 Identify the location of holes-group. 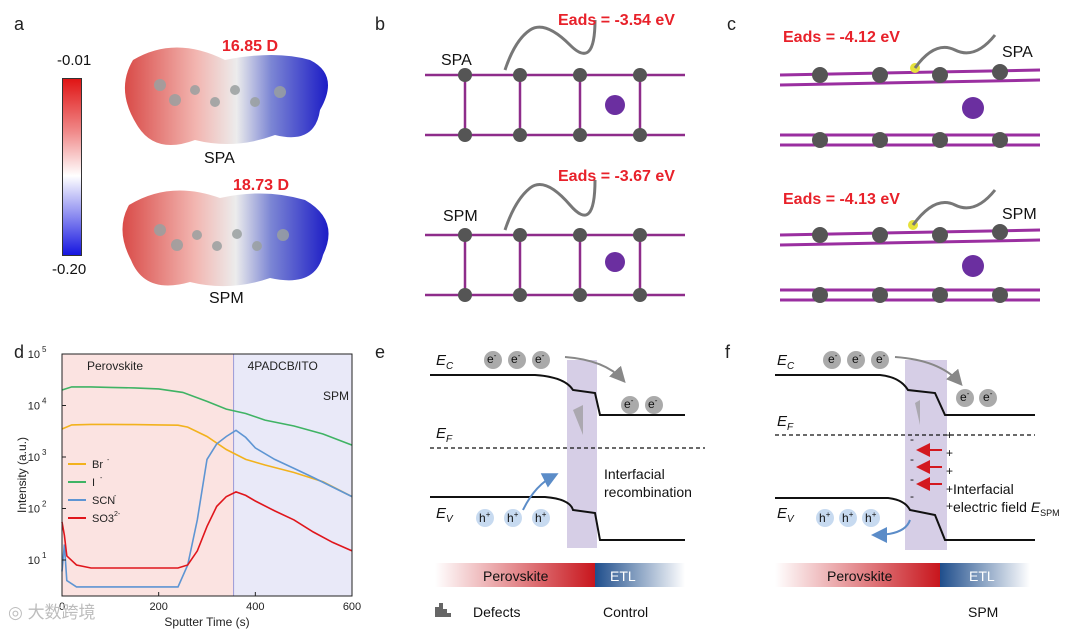
(513, 518).